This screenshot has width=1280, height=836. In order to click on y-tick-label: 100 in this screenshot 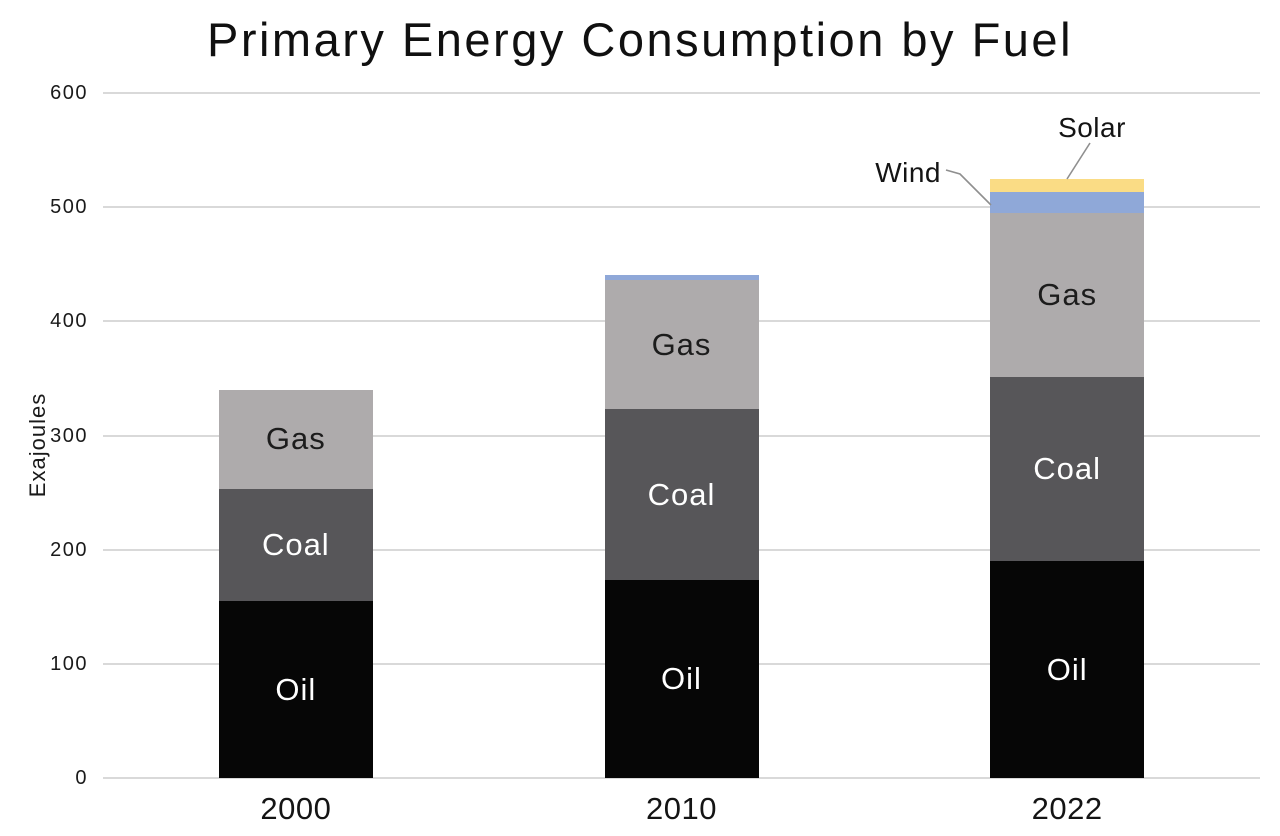, I will do `click(69, 663)`.